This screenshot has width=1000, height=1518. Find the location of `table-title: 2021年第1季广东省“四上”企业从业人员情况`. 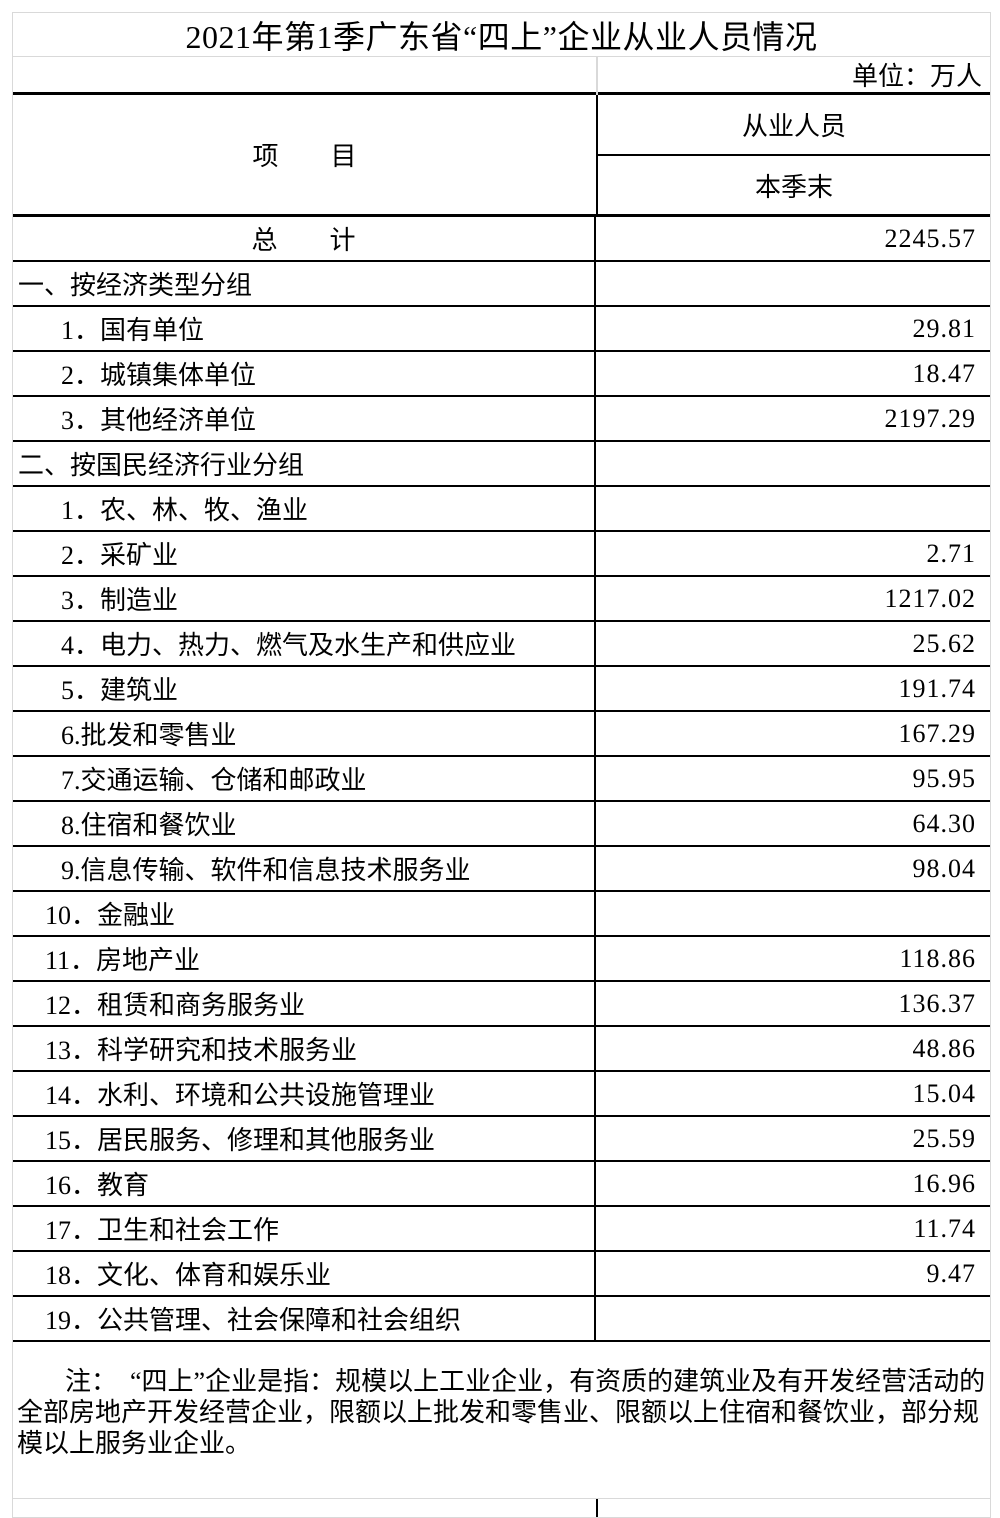

table-title: 2021年第1季广东省“四上”企业从业人员情况 is located at coordinates (501, 36).